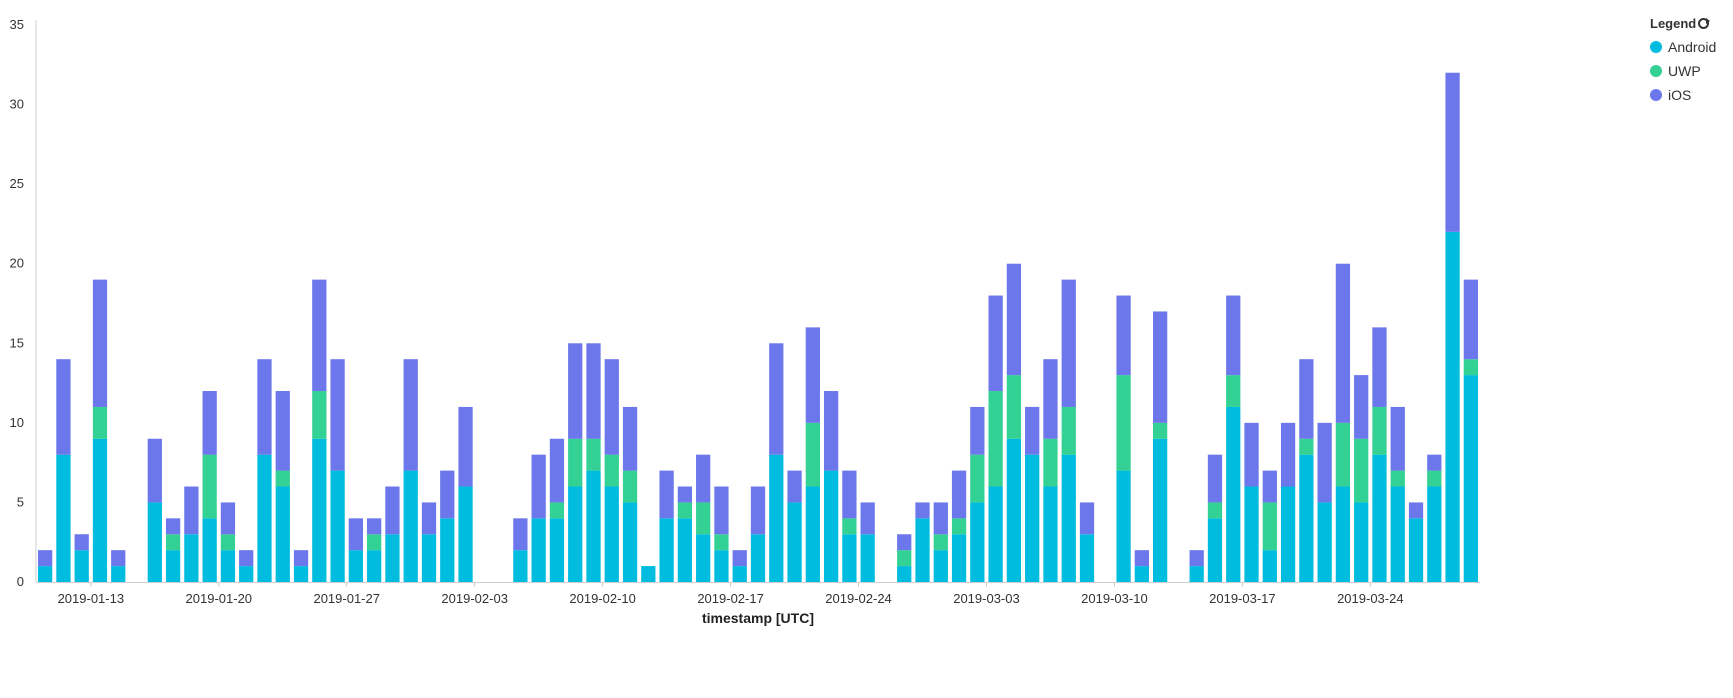 The image size is (1733, 698). I want to click on legend-item-android: Android, so click(1690, 47).